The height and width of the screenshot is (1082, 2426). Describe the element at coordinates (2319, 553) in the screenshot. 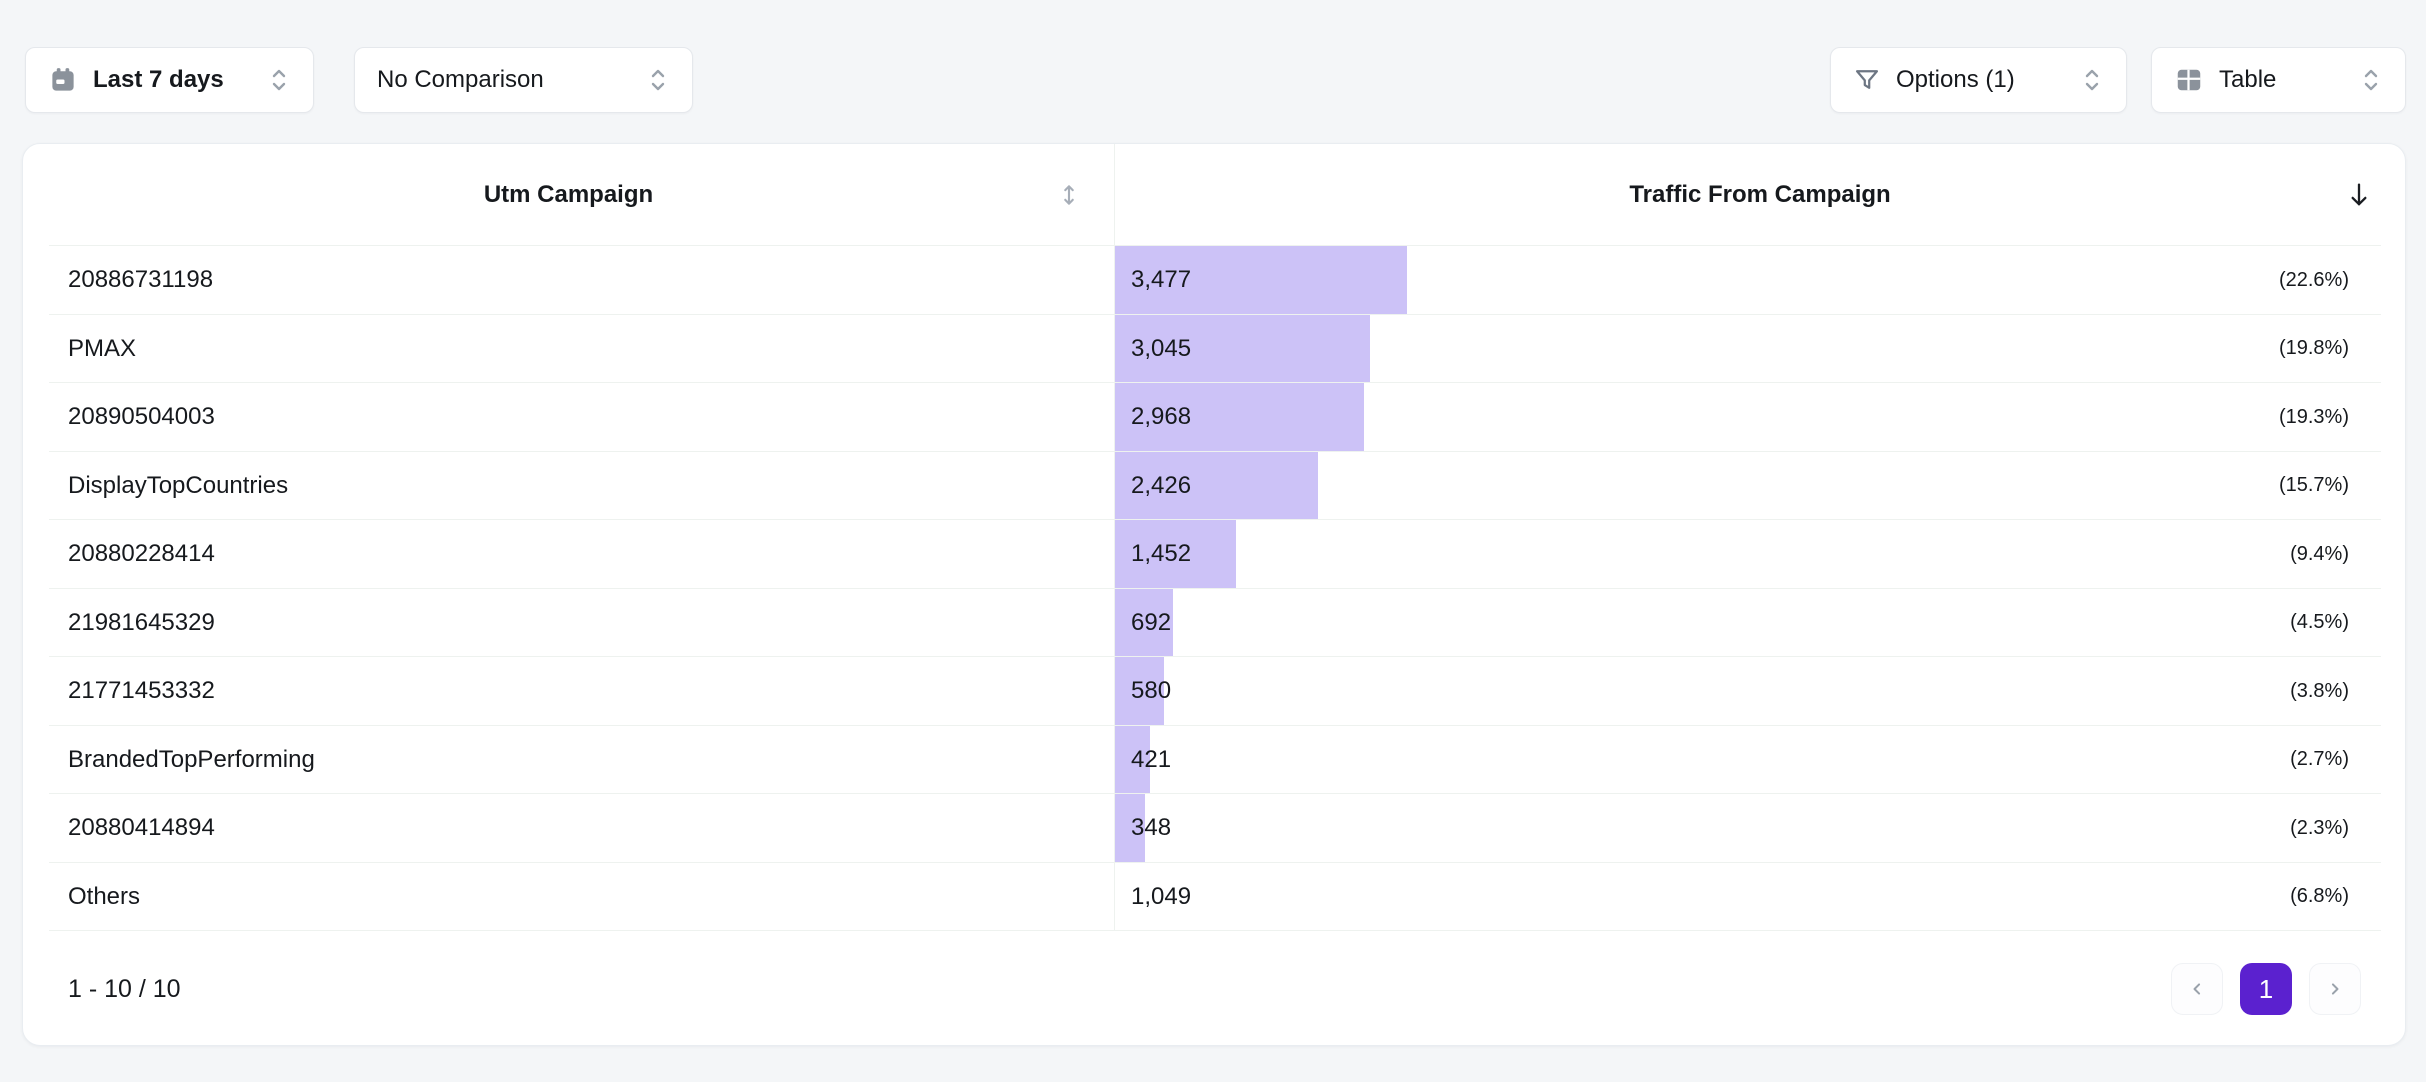

I see `traffic-percent: (9.4%)` at that location.